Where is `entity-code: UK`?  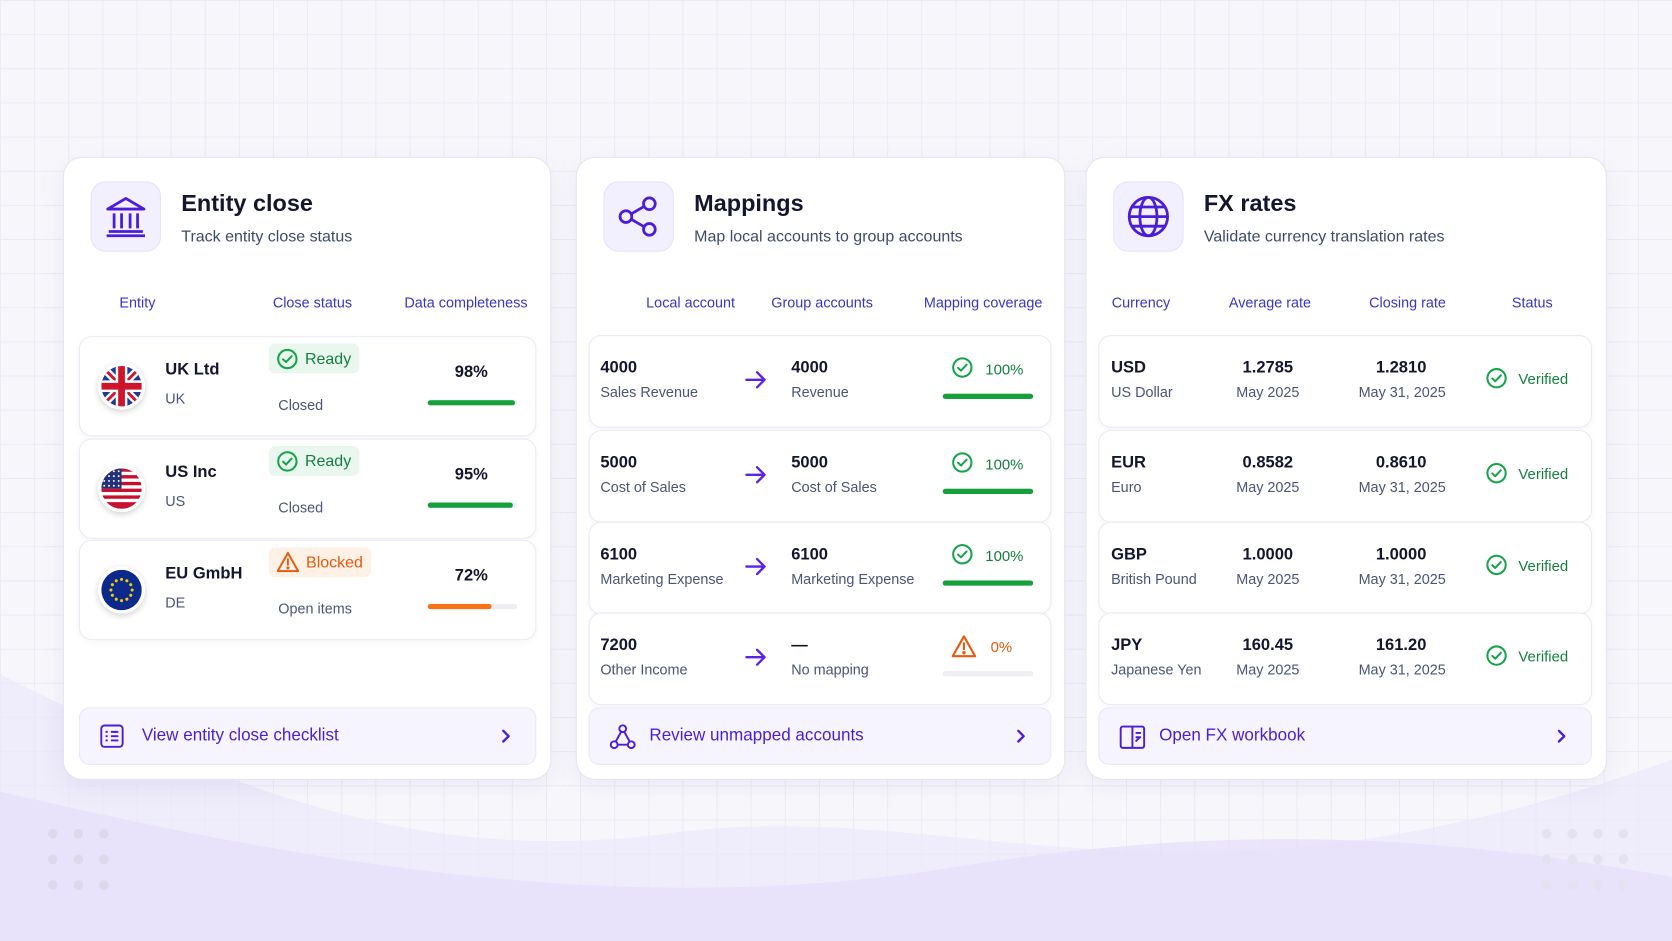 entity-code: UK is located at coordinates (175, 398).